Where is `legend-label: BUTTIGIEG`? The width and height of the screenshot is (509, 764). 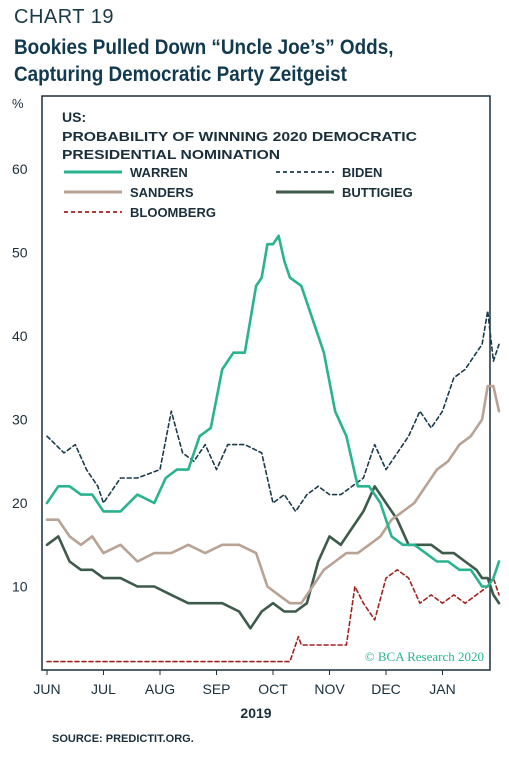
legend-label: BUTTIGIEG is located at coordinates (377, 192).